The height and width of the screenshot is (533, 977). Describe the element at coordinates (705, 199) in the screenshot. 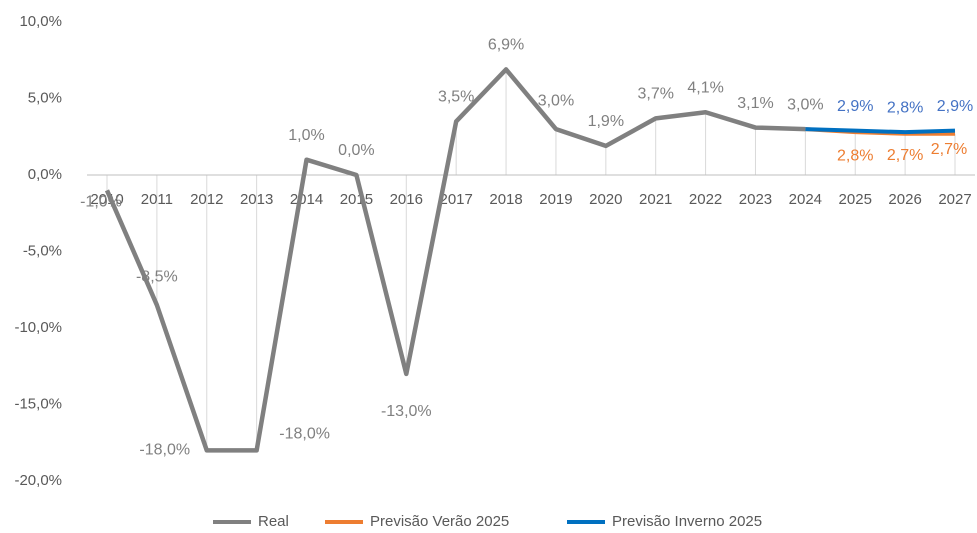

I see `x-tick-label: 2022` at that location.